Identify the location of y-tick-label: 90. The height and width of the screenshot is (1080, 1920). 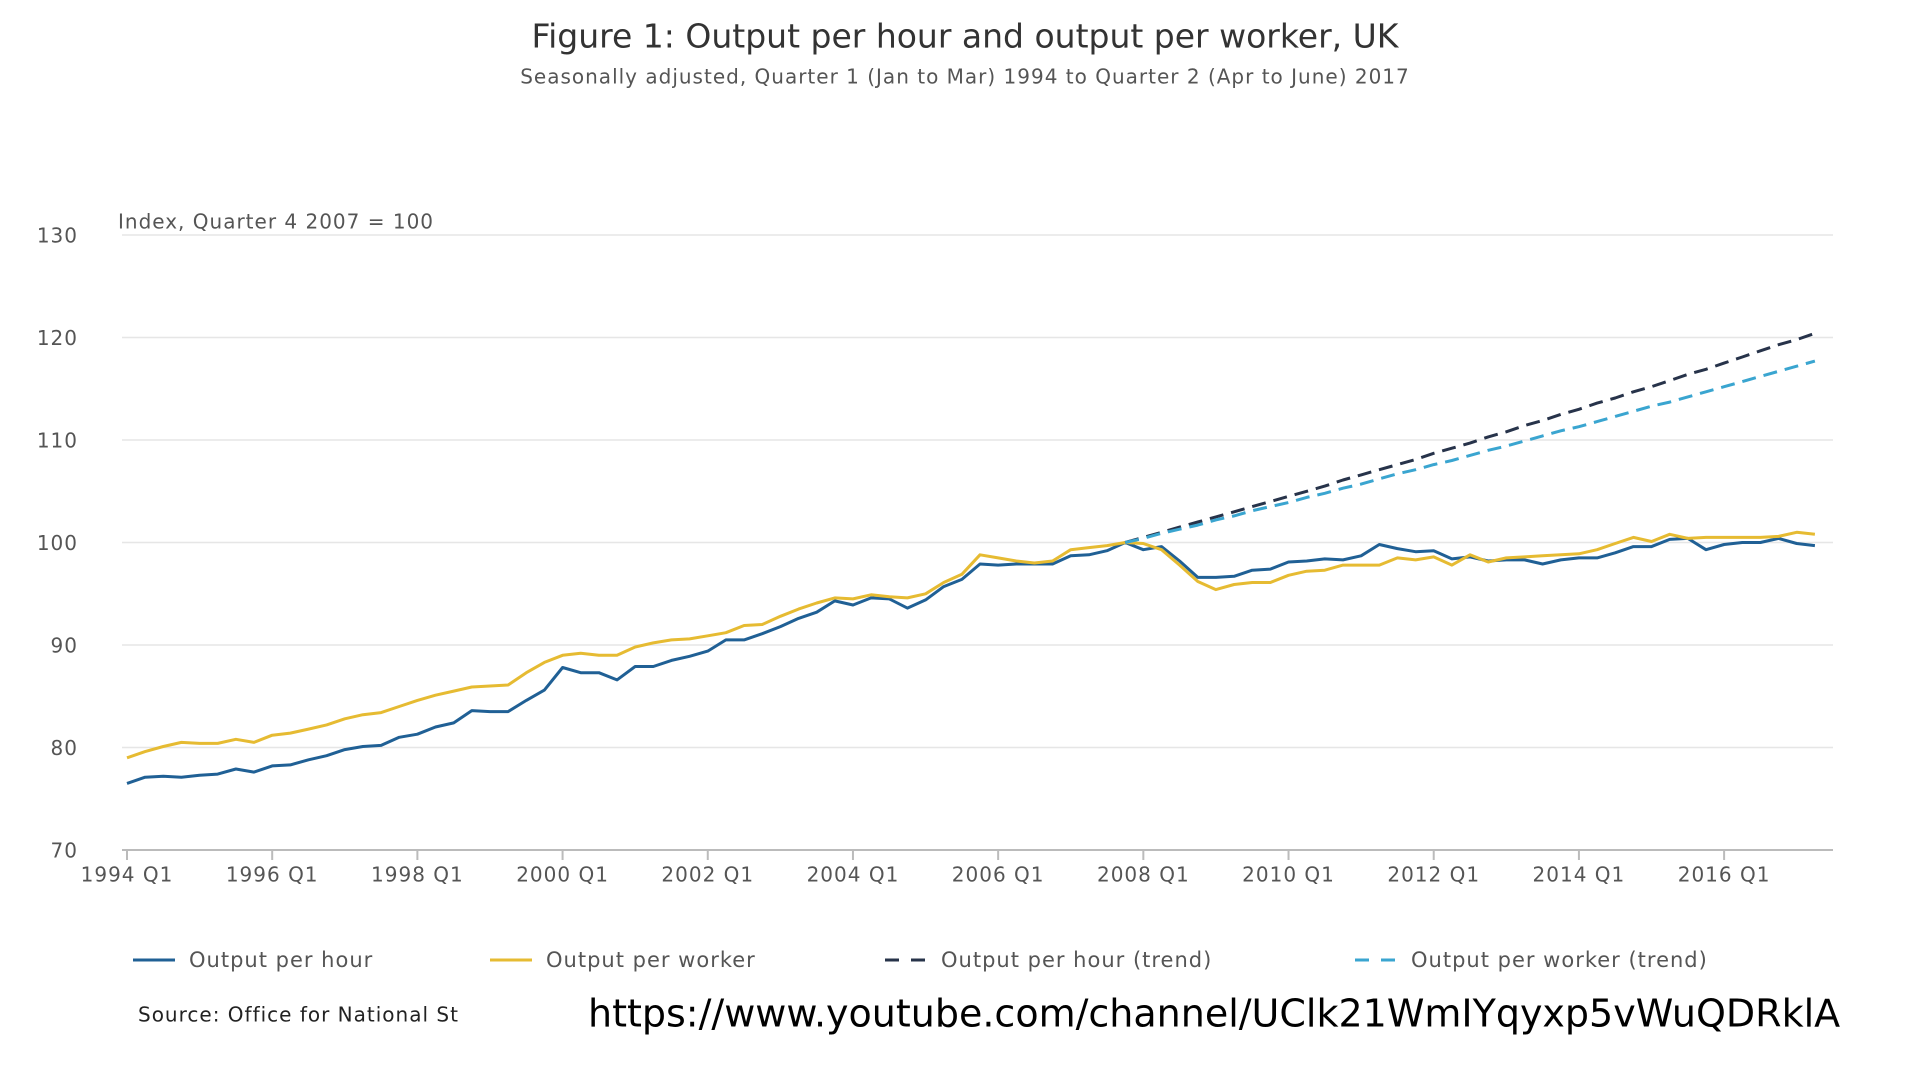
(64, 646).